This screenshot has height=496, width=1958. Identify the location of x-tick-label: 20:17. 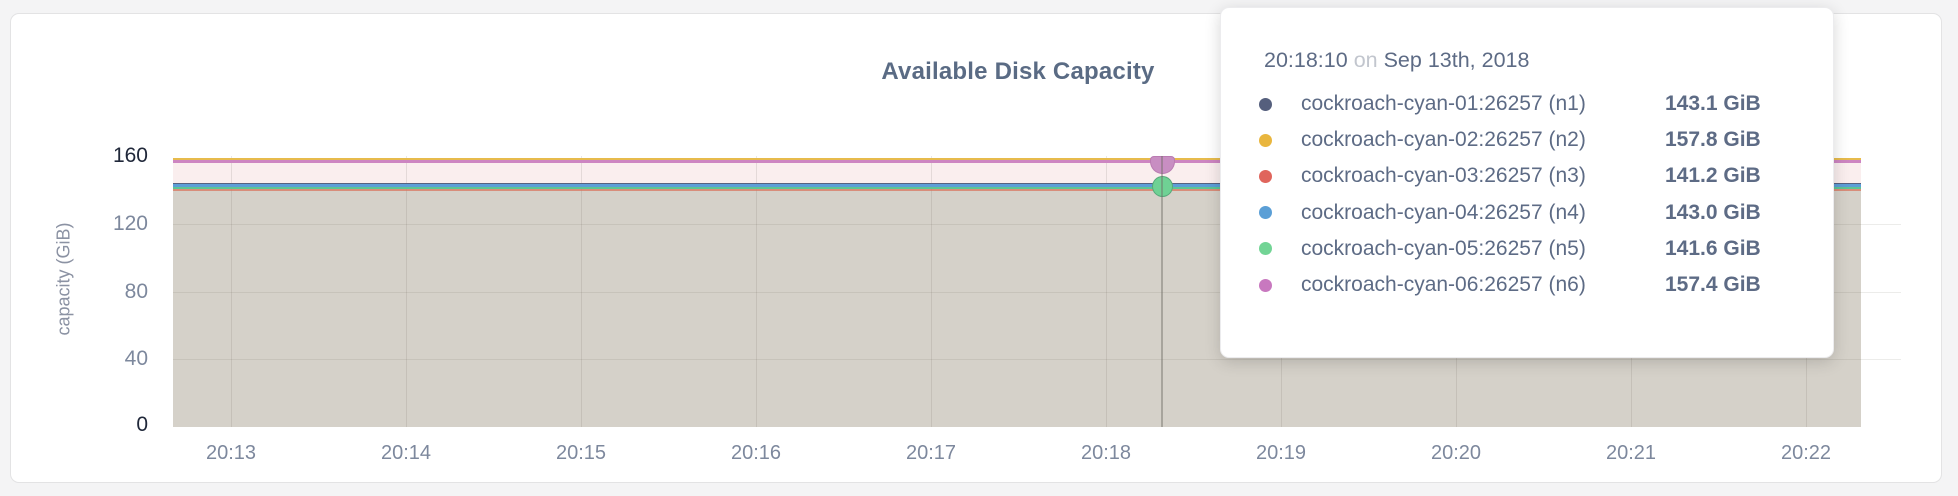
(931, 453).